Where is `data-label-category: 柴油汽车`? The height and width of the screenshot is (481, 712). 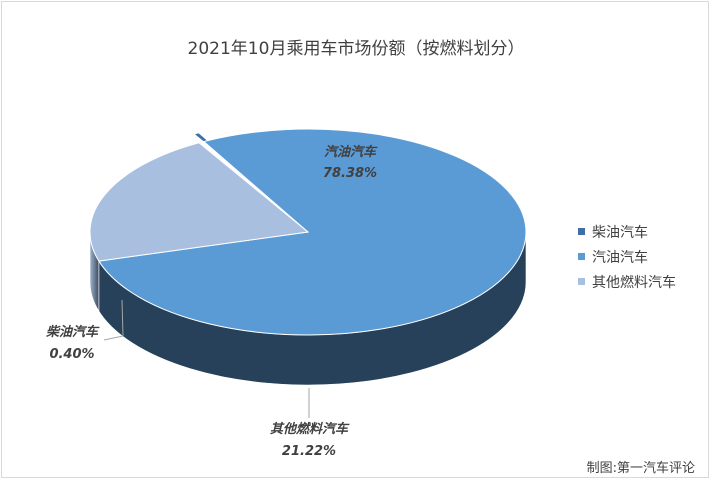 data-label-category: 柴油汽车 is located at coordinates (72, 332).